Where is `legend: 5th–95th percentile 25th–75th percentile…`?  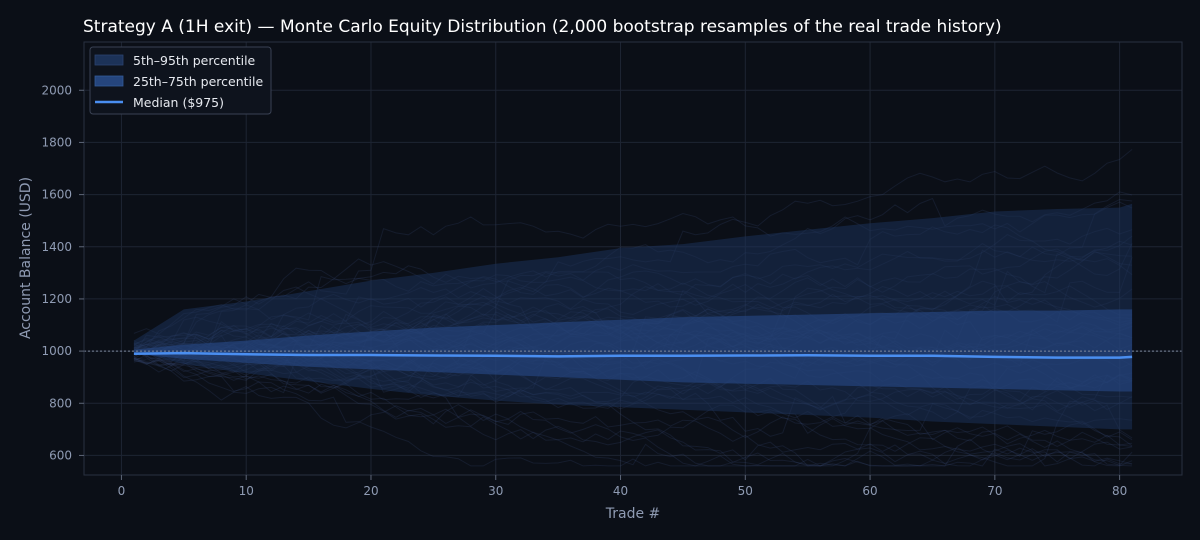 legend: 5th–95th percentile 25th–75th percentile… is located at coordinates (180, 80).